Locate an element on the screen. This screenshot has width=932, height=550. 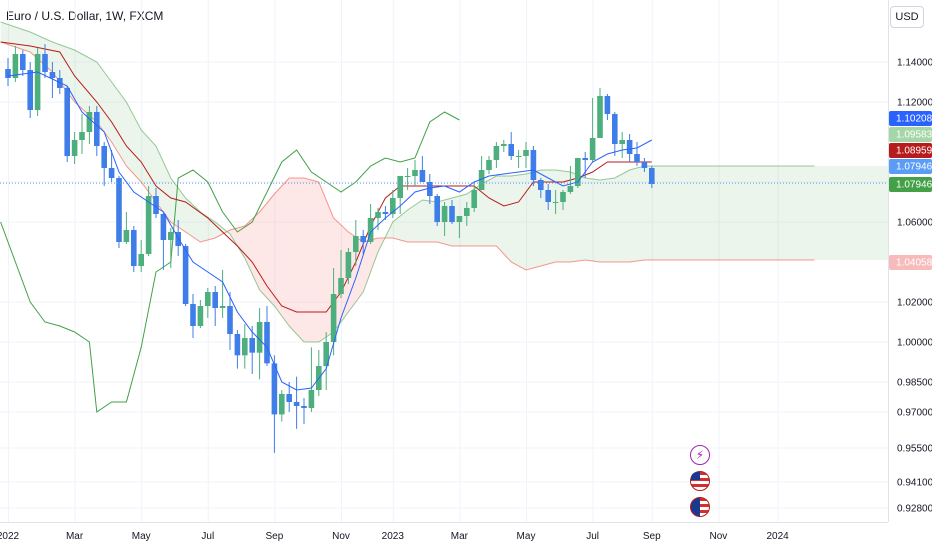
x-tick-label: May is located at coordinates (141, 536).